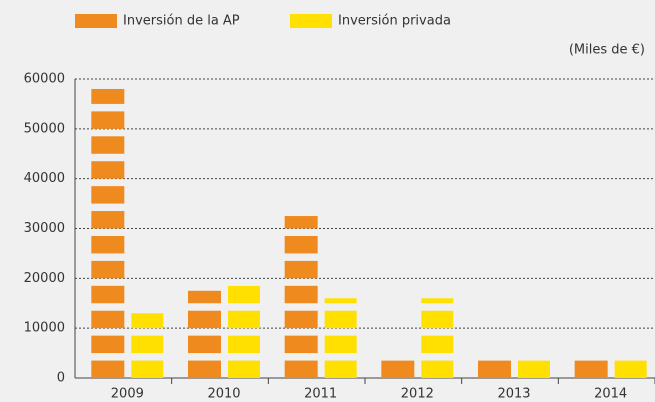 The width and height of the screenshot is (655, 402). Describe the element at coordinates (607, 50) in the screenshot. I see `unit-label: (Miles de €)` at that location.